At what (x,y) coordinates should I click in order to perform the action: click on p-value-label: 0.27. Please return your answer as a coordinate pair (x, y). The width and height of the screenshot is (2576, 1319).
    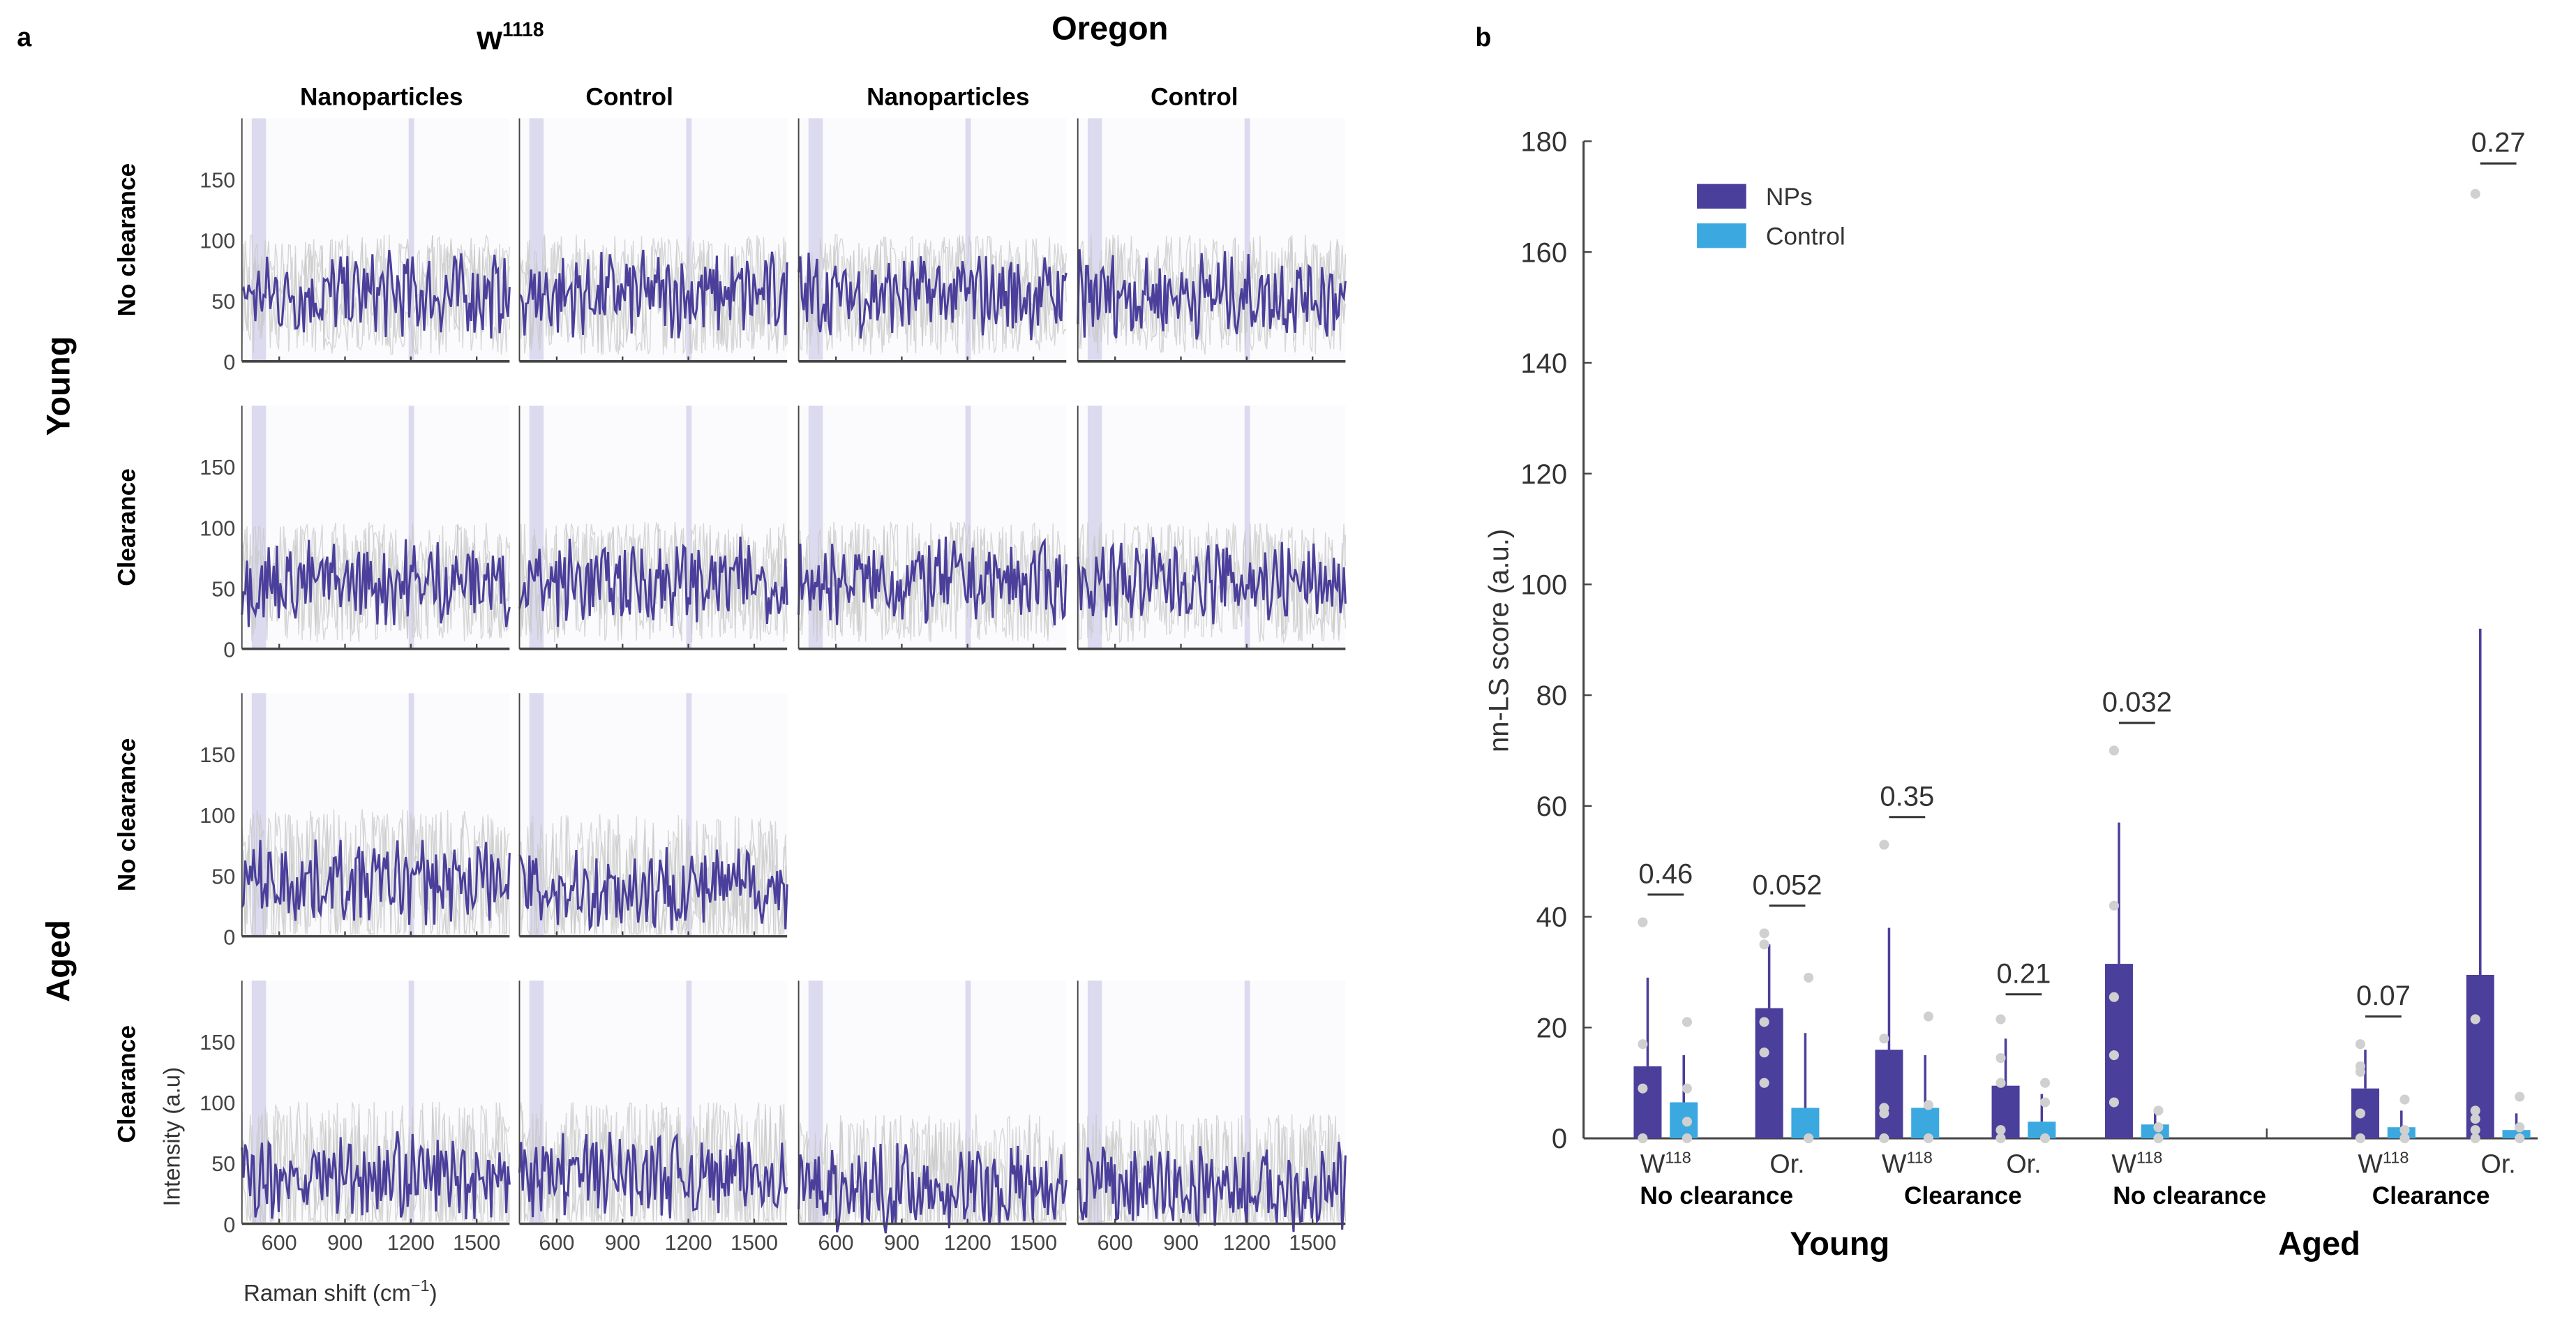
    Looking at the image, I should click on (2498, 143).